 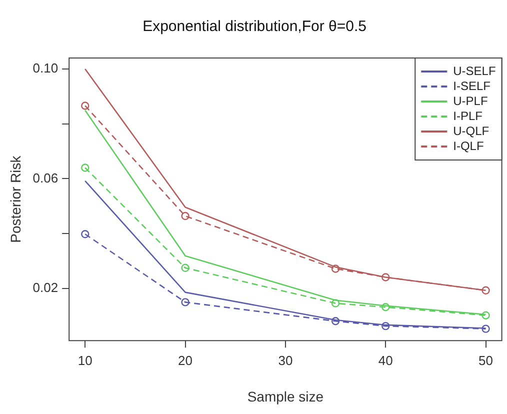 What do you see at coordinates (285, 360) in the screenshot?
I see `x-tick-label: 30` at bounding box center [285, 360].